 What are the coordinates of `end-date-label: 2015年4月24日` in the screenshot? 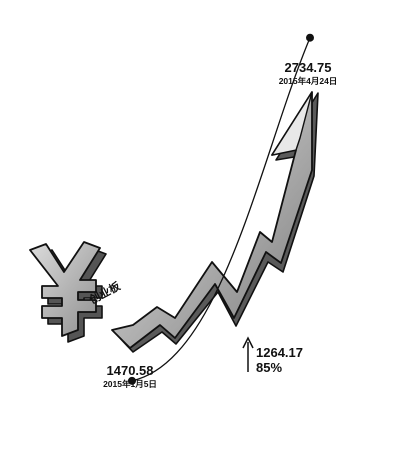 It's located at (308, 81).